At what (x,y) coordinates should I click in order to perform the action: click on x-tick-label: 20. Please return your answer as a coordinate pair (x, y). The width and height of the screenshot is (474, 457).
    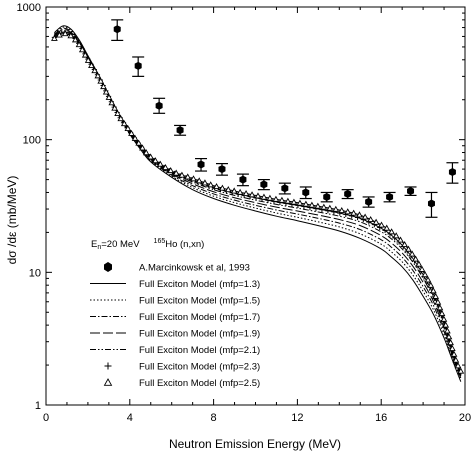
    Looking at the image, I should click on (465, 418).